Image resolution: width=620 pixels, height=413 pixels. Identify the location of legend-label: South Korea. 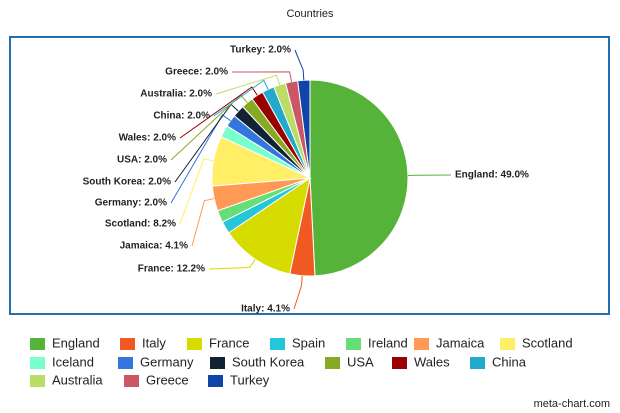
(268, 361).